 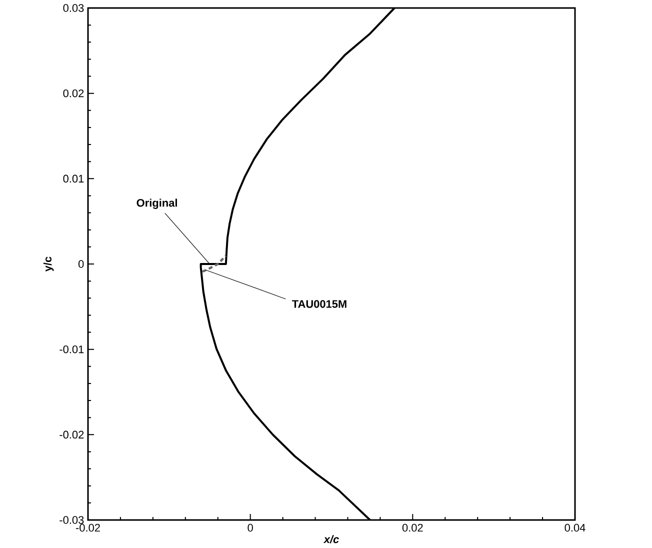 What do you see at coordinates (319, 304) in the screenshot?
I see `annotation: TAU0015M` at bounding box center [319, 304].